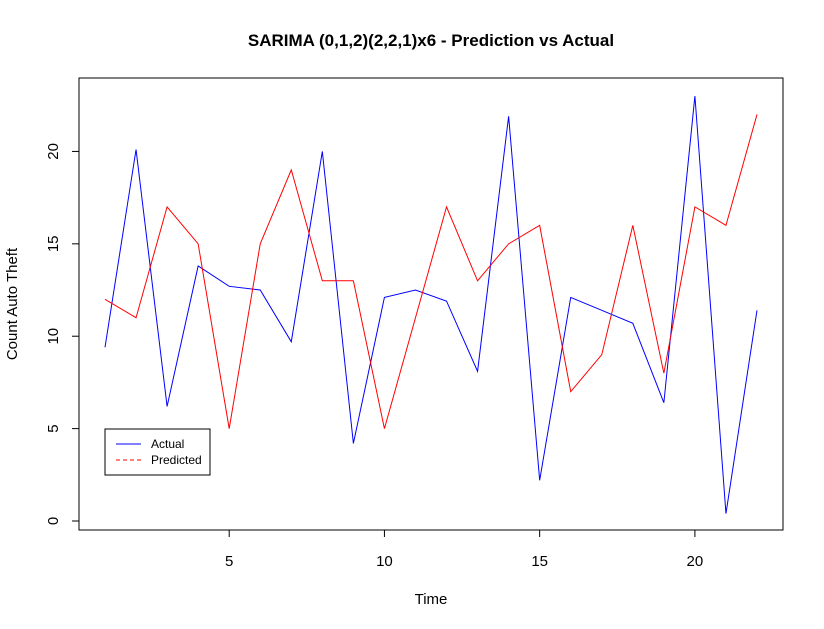 The height and width of the screenshot is (629, 824). Describe the element at coordinates (229, 561) in the screenshot. I see `x-tick-label: 5` at that location.